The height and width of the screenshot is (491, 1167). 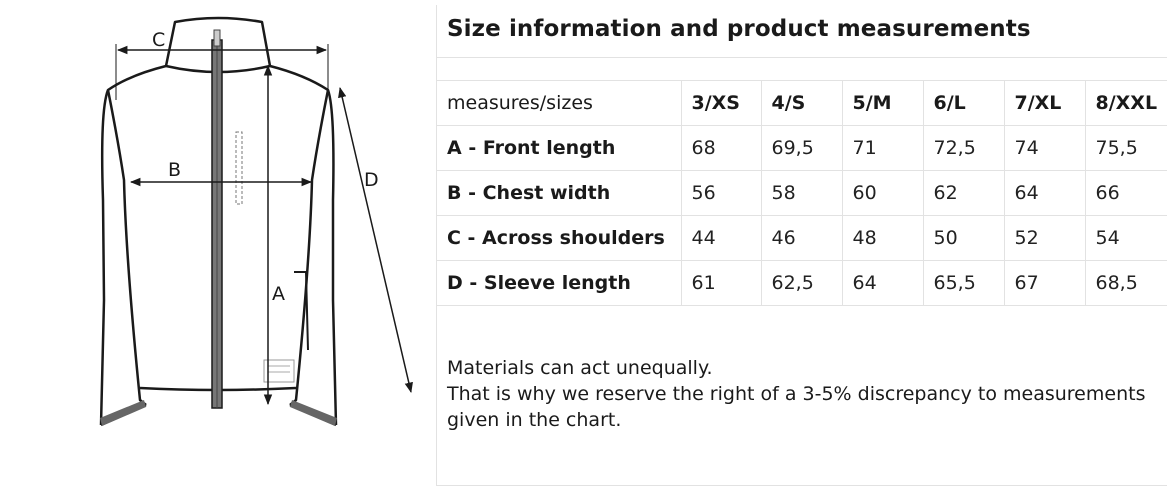 I want to click on size-header: 7/XL, so click(x=1044, y=103).